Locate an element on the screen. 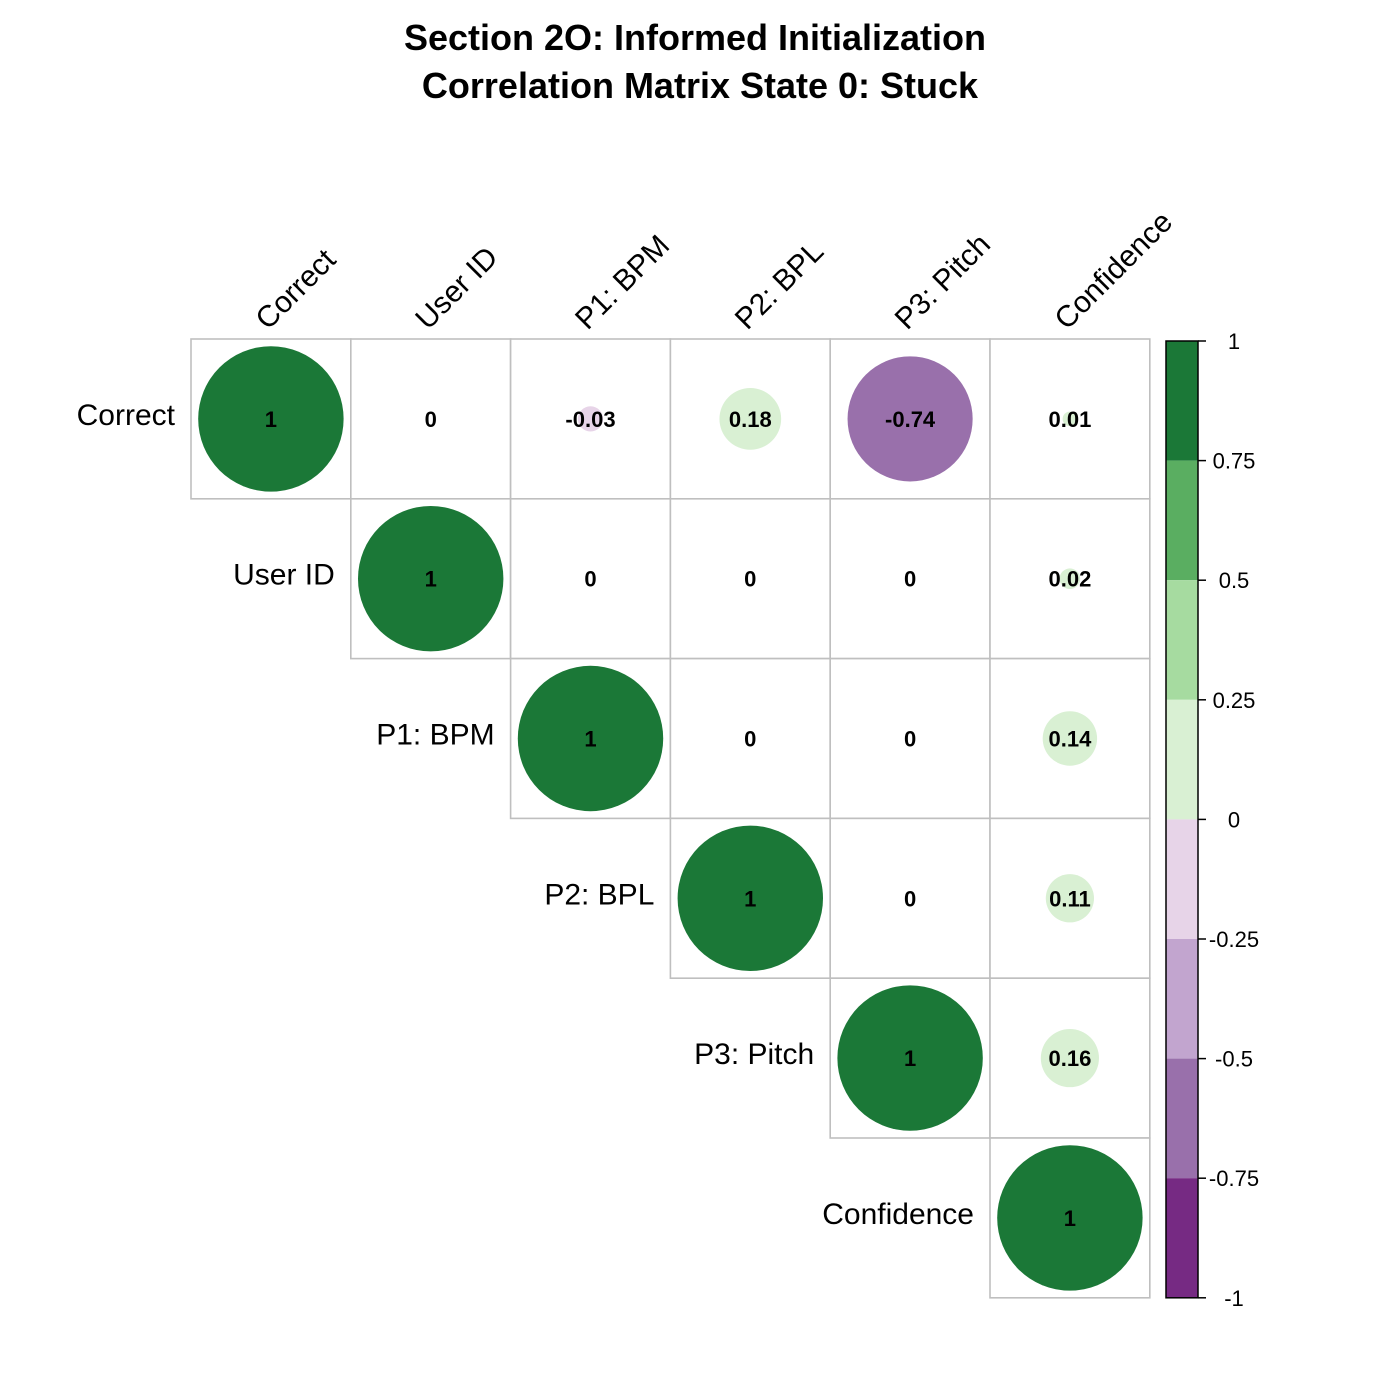 This screenshot has width=1400, height=1400. row-label-0: Correct is located at coordinates (126, 415).